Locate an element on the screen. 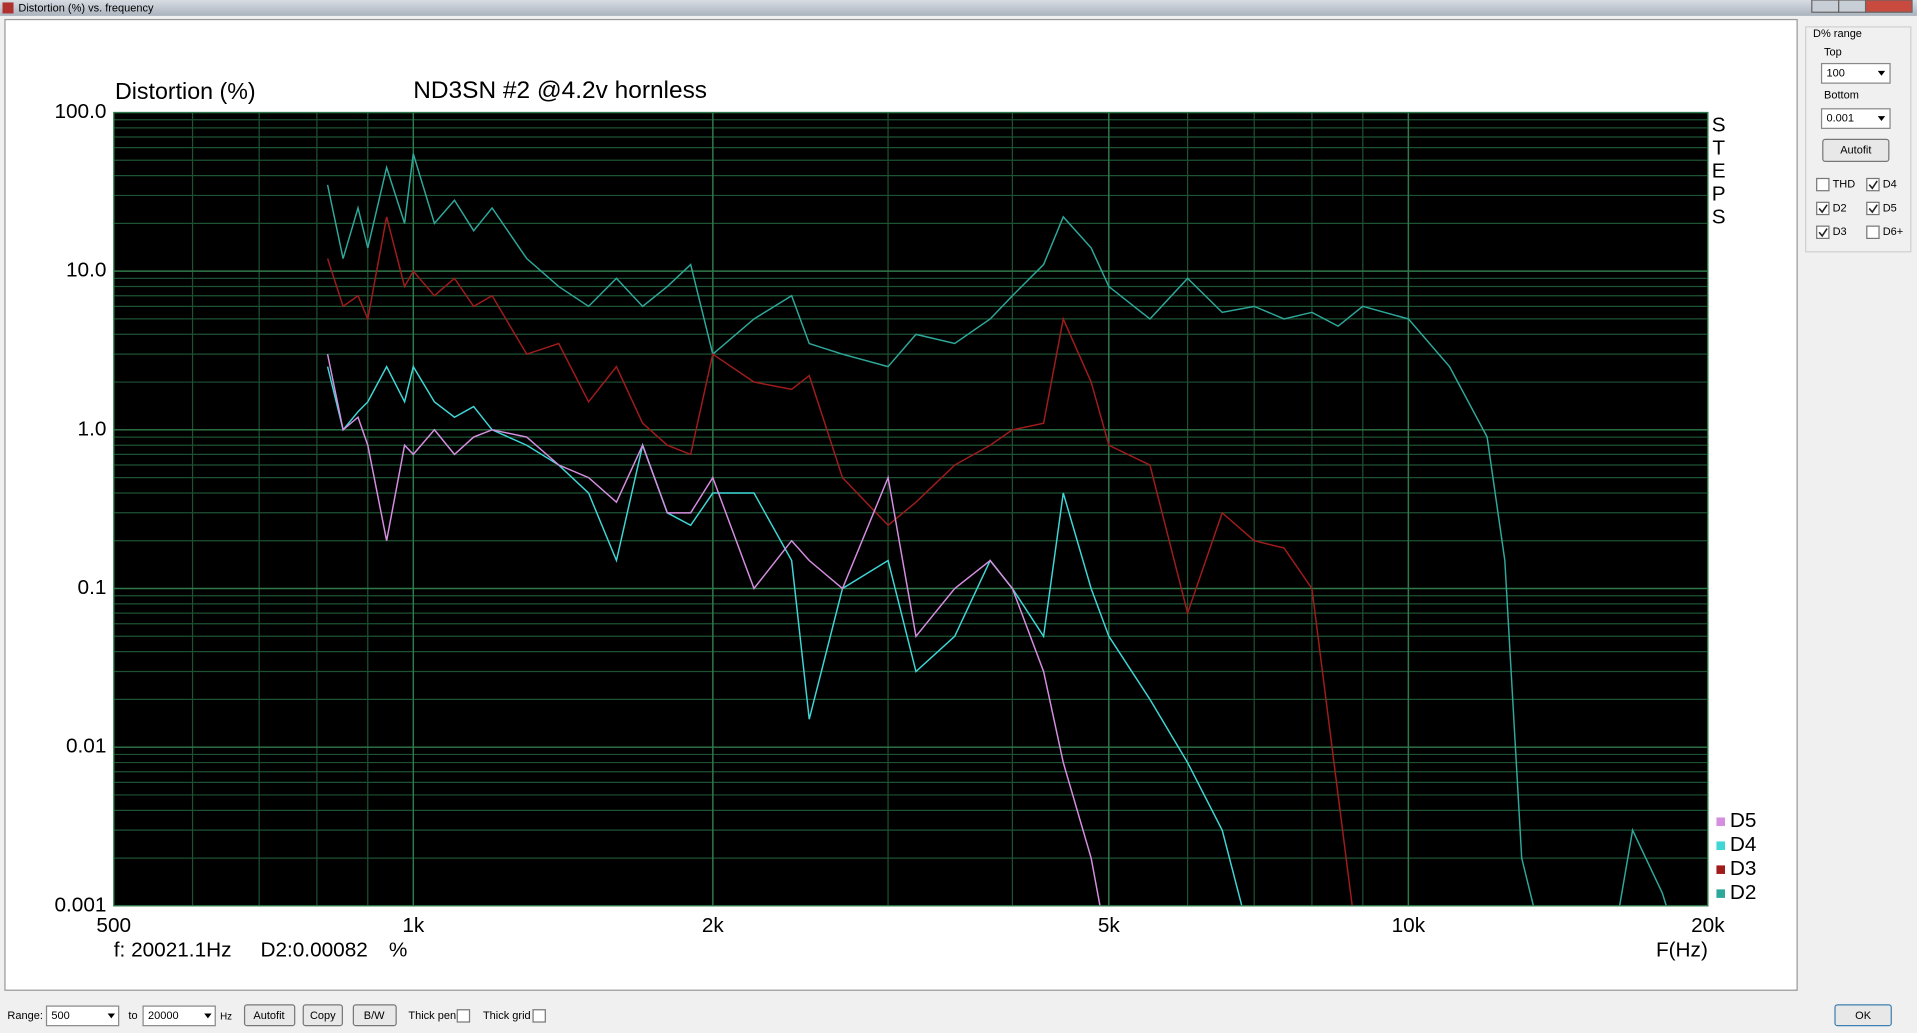 The image size is (1917, 1033). y-tick-label: 1.0 is located at coordinates (92, 428).